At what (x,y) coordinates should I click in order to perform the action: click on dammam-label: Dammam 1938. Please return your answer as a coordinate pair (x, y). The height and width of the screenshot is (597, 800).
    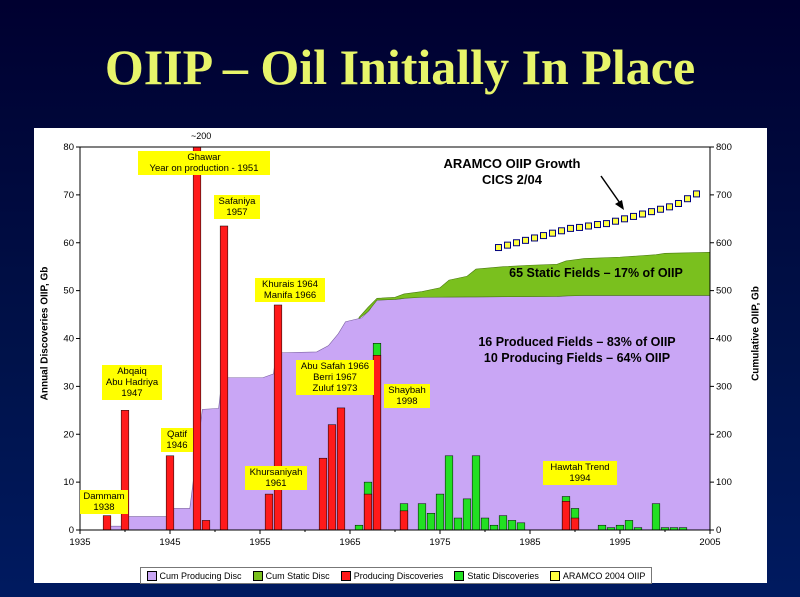
    Looking at the image, I should click on (104, 502).